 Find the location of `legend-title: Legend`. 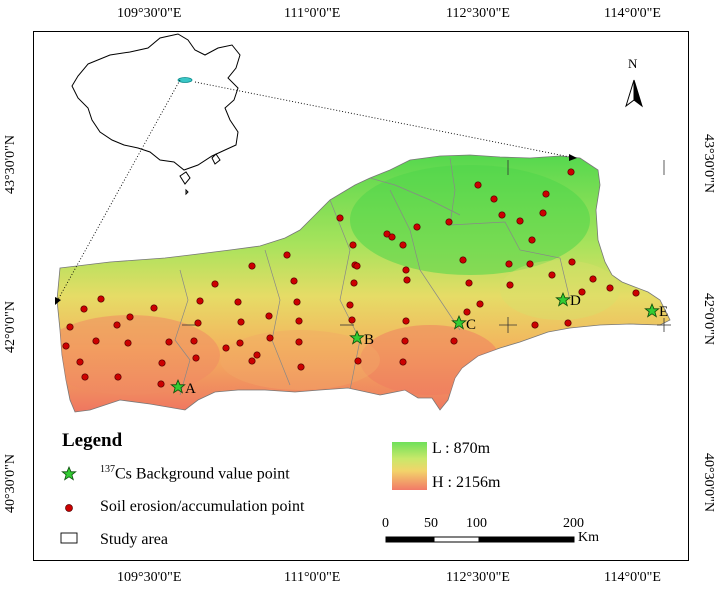

legend-title: Legend is located at coordinates (92, 440).